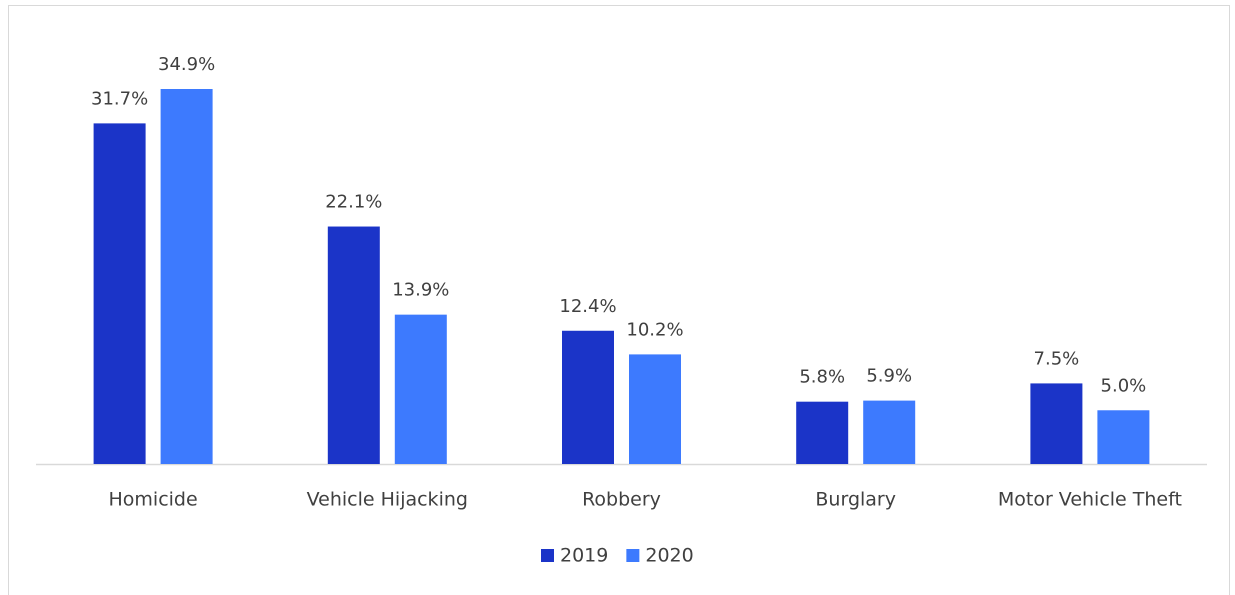  Describe the element at coordinates (587, 306) in the screenshot. I see `data-label: 12.4%` at that location.